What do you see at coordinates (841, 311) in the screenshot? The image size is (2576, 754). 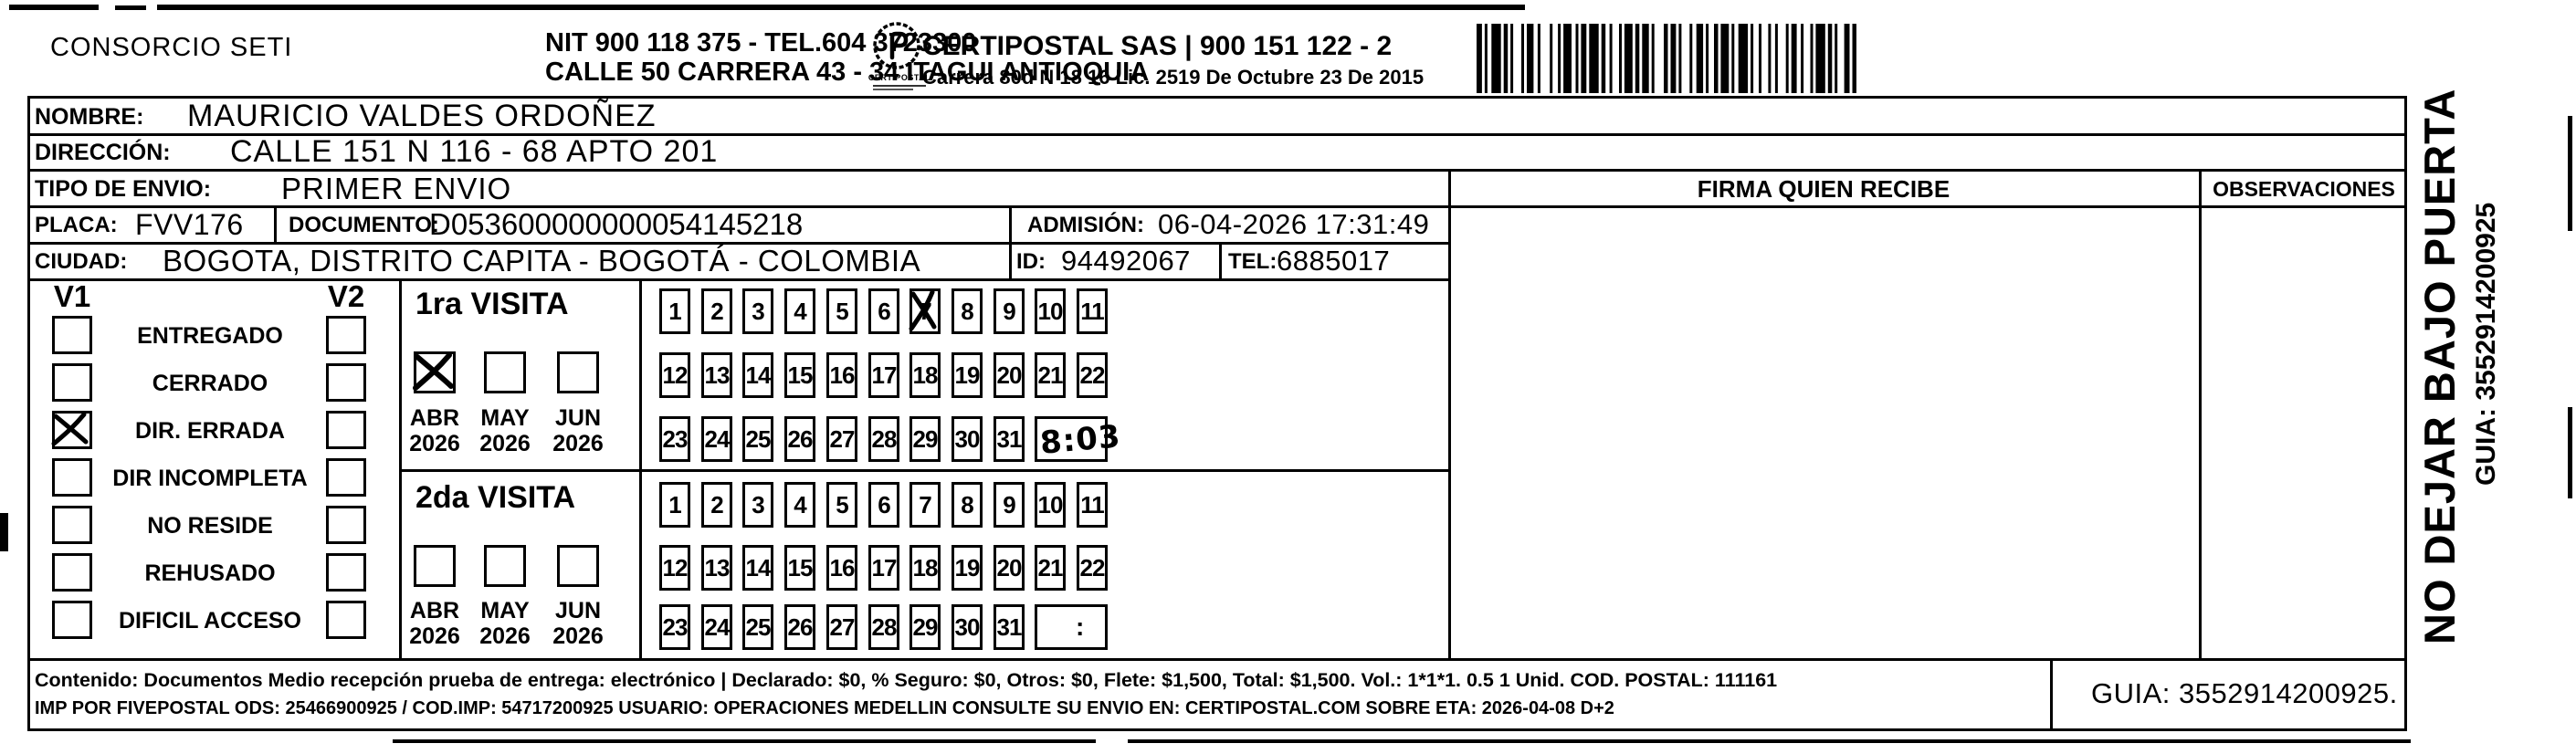 I see `visit-1-day-5: 5` at bounding box center [841, 311].